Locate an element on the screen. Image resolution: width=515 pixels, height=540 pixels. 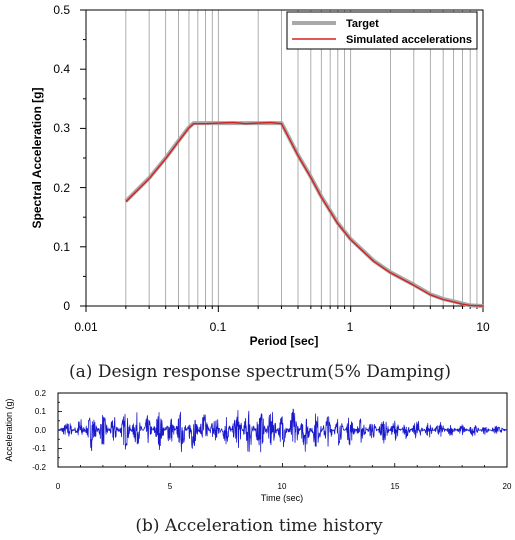
acceleration-trace is located at coordinates (282, 430).